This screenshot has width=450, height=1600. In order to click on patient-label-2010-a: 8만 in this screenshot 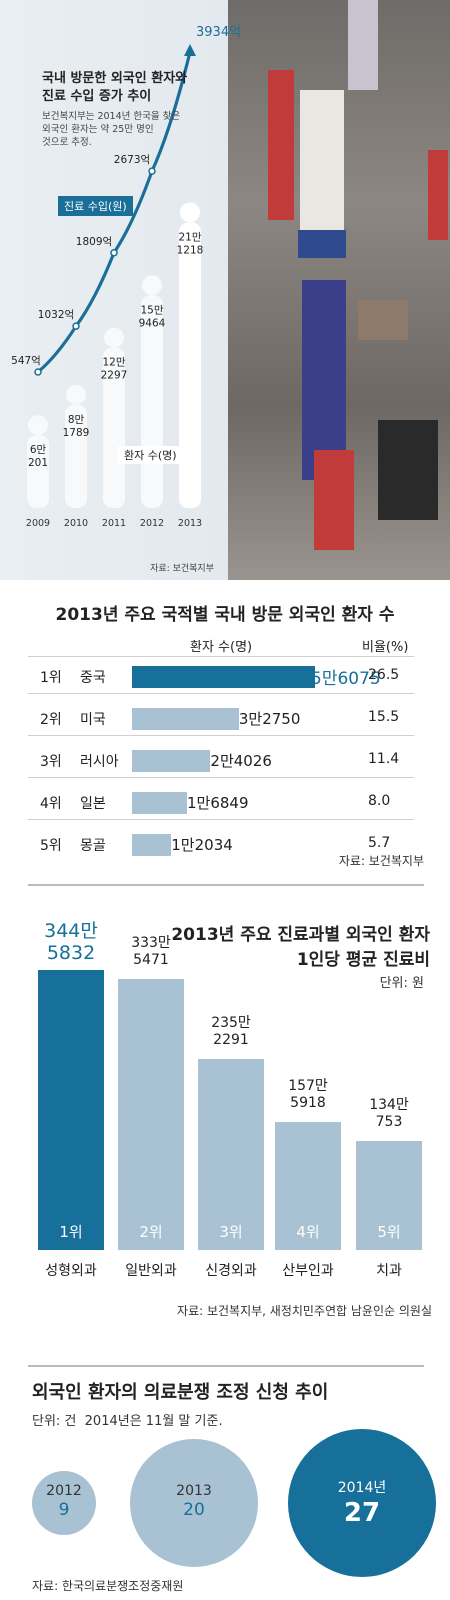, I will do `click(76, 420)`.